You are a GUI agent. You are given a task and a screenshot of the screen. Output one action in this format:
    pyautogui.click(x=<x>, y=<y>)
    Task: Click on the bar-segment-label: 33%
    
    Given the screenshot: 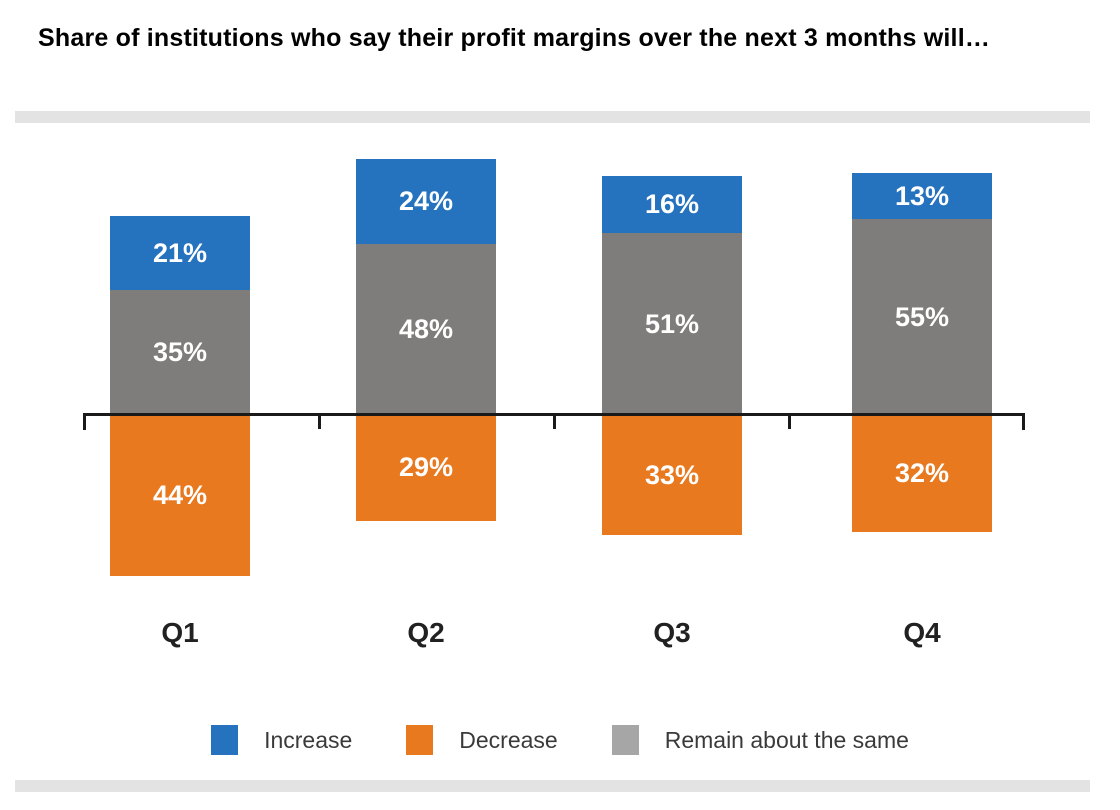 What is the action you would take?
    pyautogui.click(x=672, y=474)
    